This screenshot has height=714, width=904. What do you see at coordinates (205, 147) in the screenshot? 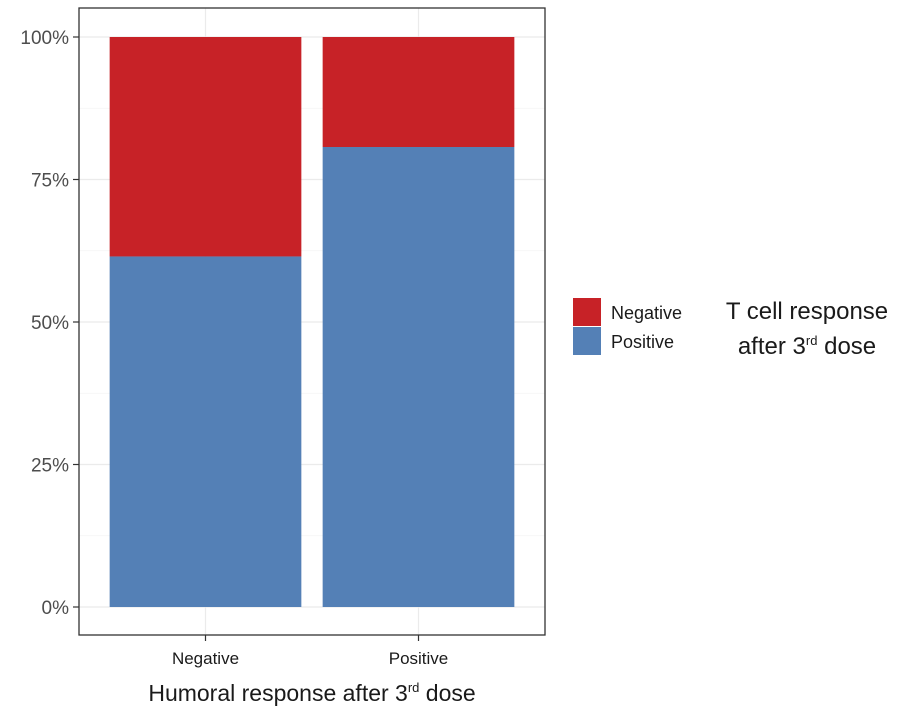
I see `bar-negative-negative` at bounding box center [205, 147].